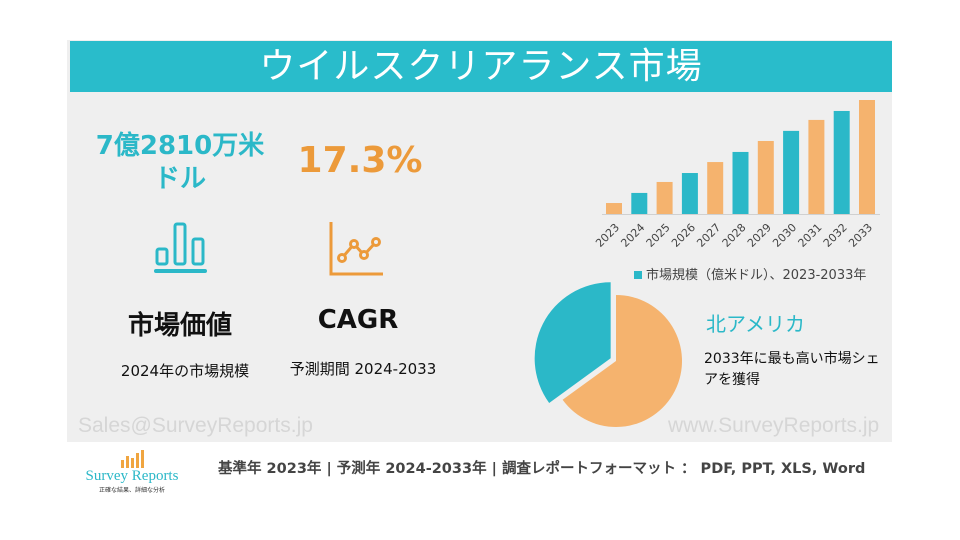 Image resolution: width=960 pixels, height=540 pixels. What do you see at coordinates (841, 162) in the screenshot?
I see `bar-2032` at bounding box center [841, 162].